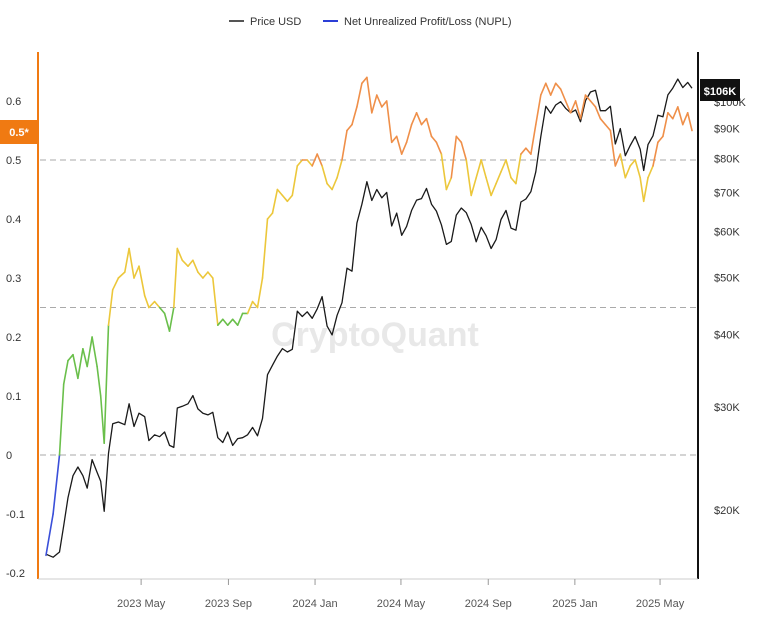  What do you see at coordinates (13, 397) in the screenshot?
I see `left-tick-label: 0.1` at bounding box center [13, 397].